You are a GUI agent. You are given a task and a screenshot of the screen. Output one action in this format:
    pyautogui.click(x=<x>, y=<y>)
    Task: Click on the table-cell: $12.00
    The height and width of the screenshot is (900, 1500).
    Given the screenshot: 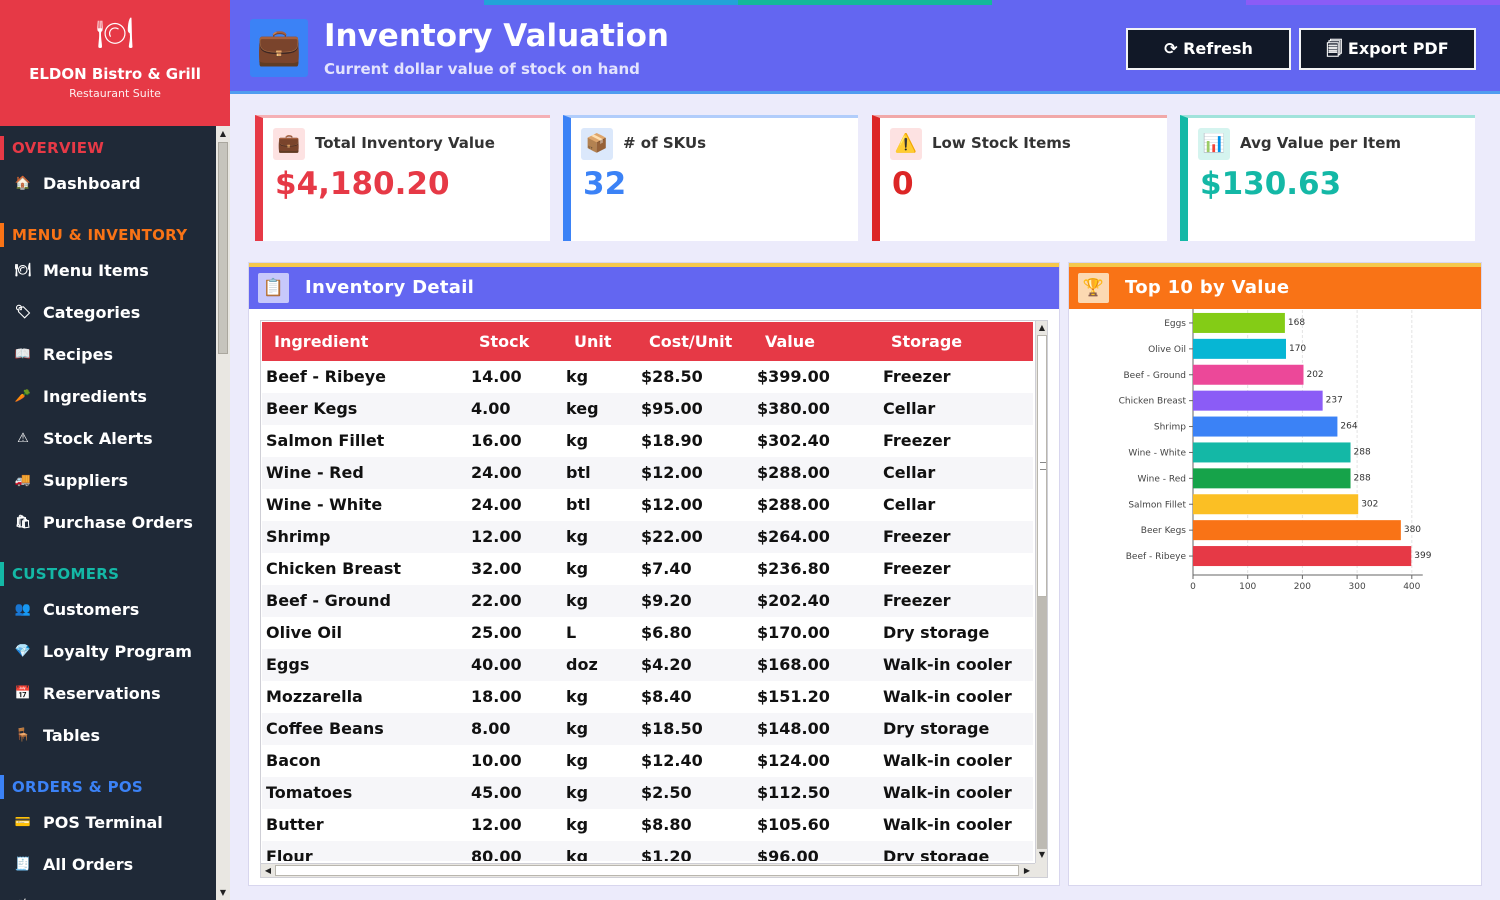 What is the action you would take?
    pyautogui.click(x=672, y=504)
    